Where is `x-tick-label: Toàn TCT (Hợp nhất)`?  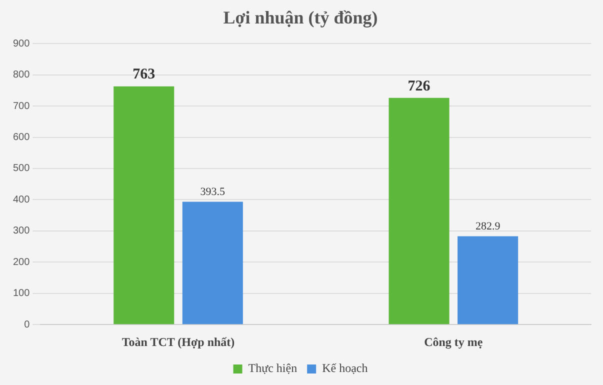 x-tick-label: Toàn TCT (Hợp nhất) is located at coordinates (178, 341).